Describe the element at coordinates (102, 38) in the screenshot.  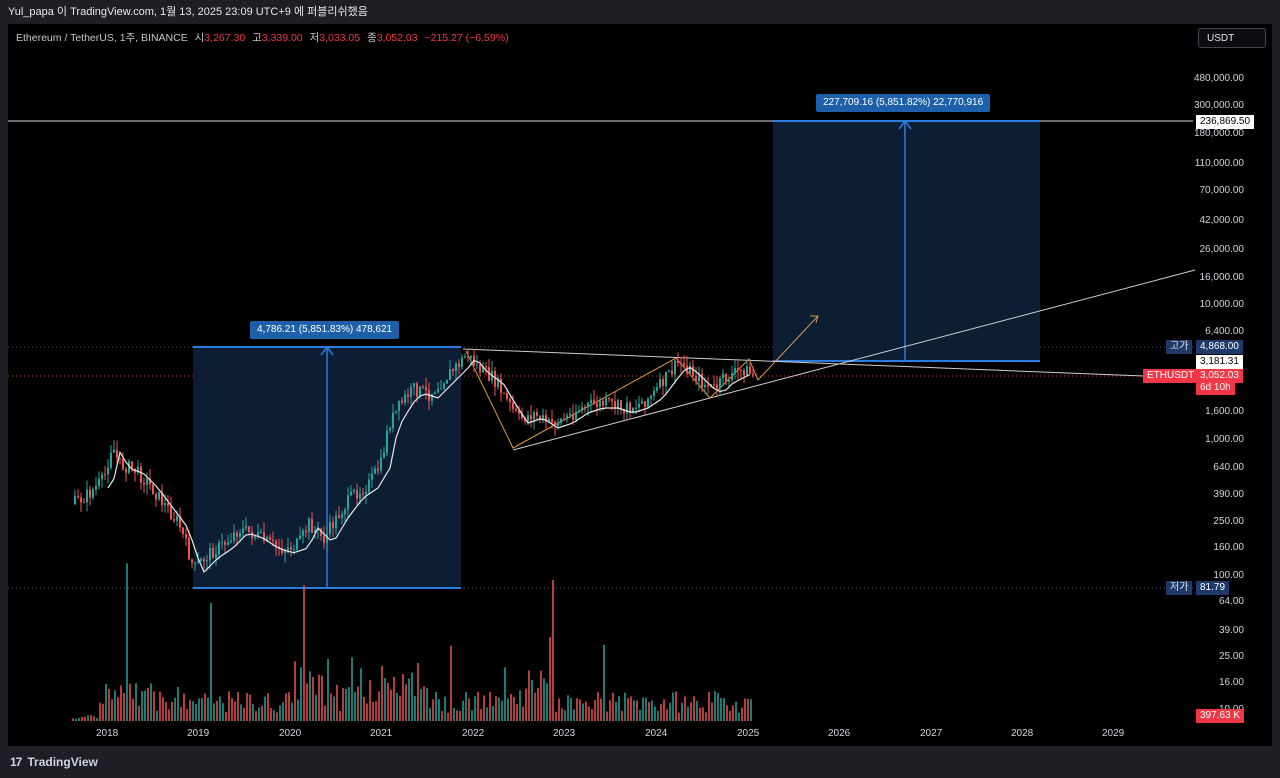
I see `symbol-title: Ethereum / TetherUS, 1주, BINANCE` at that location.